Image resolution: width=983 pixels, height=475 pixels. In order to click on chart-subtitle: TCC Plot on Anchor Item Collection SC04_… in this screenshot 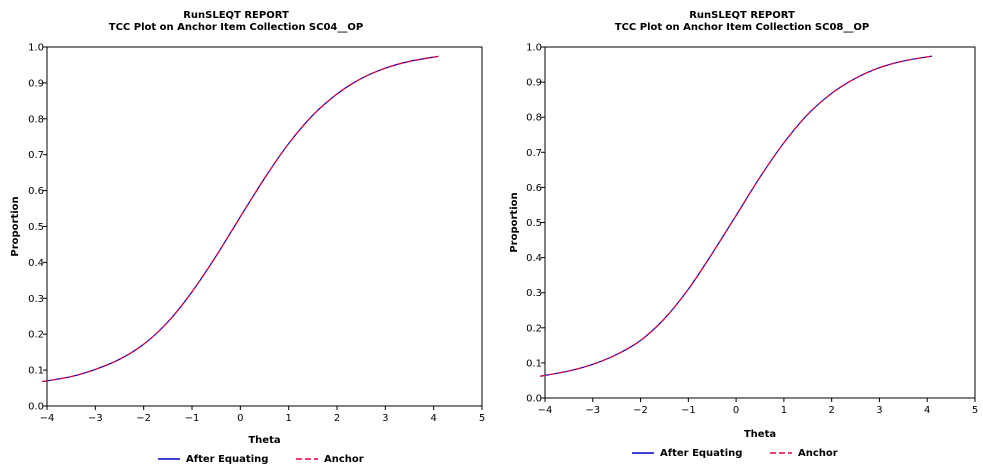, I will do `click(236, 27)`.